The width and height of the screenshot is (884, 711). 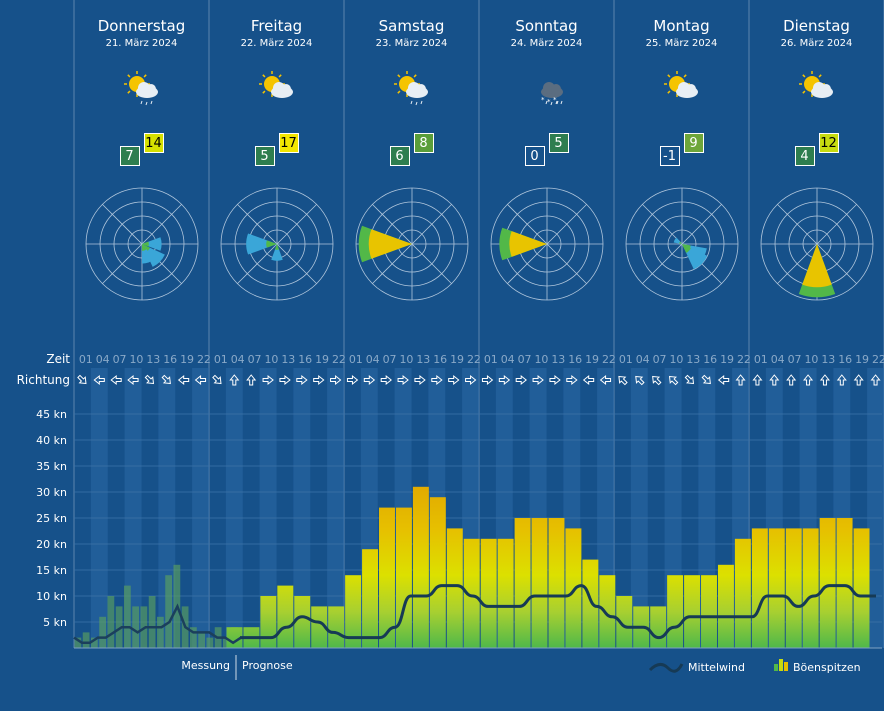 What do you see at coordinates (140, 88) in the screenshot?
I see `sun-cloud-rain-icon` at bounding box center [140, 88].